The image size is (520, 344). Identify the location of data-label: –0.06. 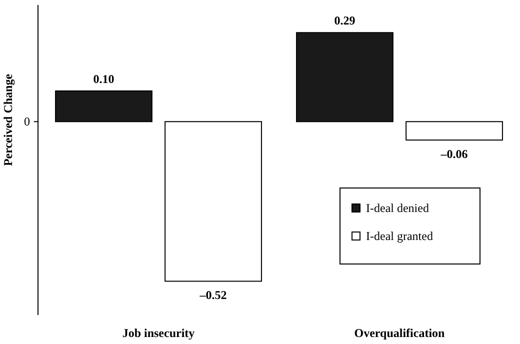
(454, 154).